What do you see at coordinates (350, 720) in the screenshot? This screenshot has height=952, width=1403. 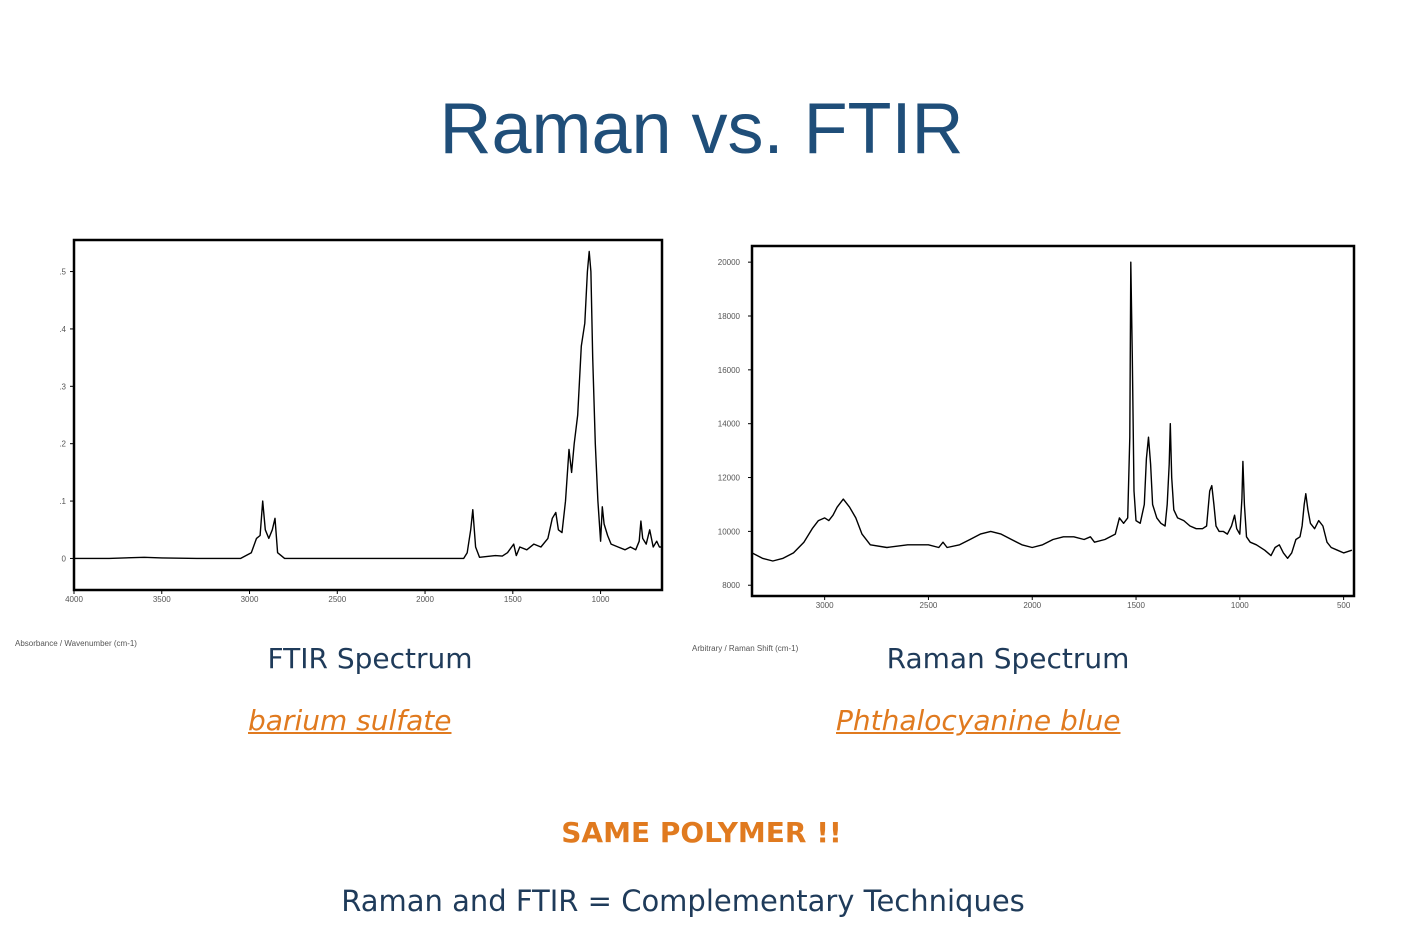 I see `ftir-sample-link: barium sulfate` at bounding box center [350, 720].